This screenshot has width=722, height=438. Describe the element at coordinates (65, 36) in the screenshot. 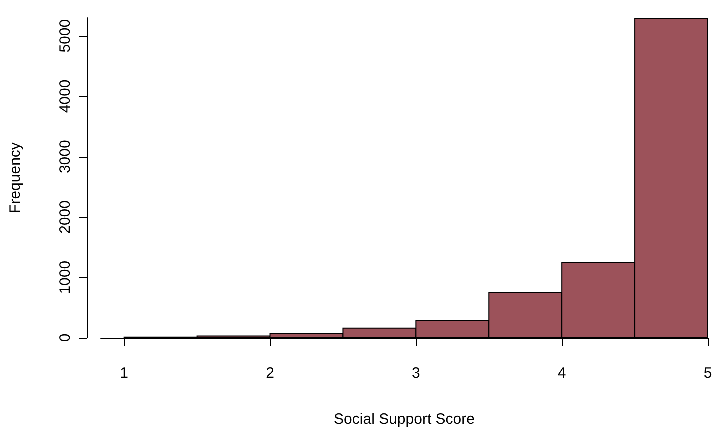

I see `y-tick-label: 5000` at that location.